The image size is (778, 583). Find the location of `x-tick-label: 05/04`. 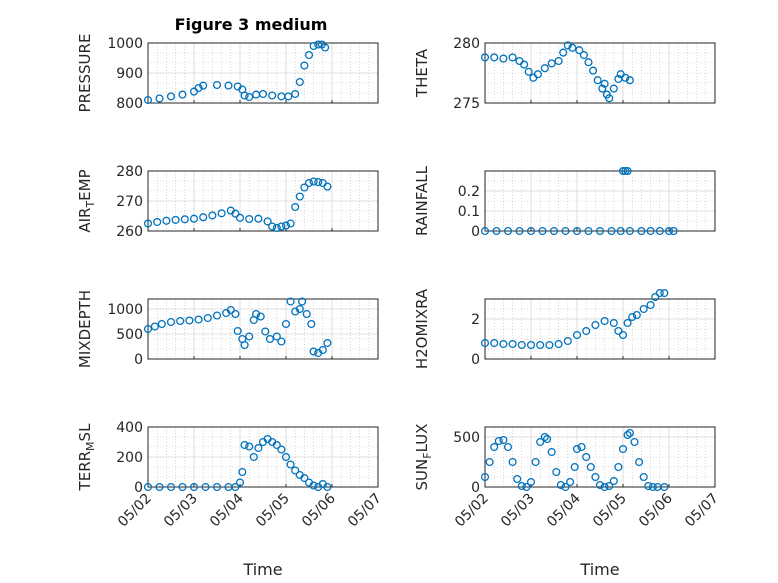

x-tick-label: 05/04 is located at coordinates (564, 510).